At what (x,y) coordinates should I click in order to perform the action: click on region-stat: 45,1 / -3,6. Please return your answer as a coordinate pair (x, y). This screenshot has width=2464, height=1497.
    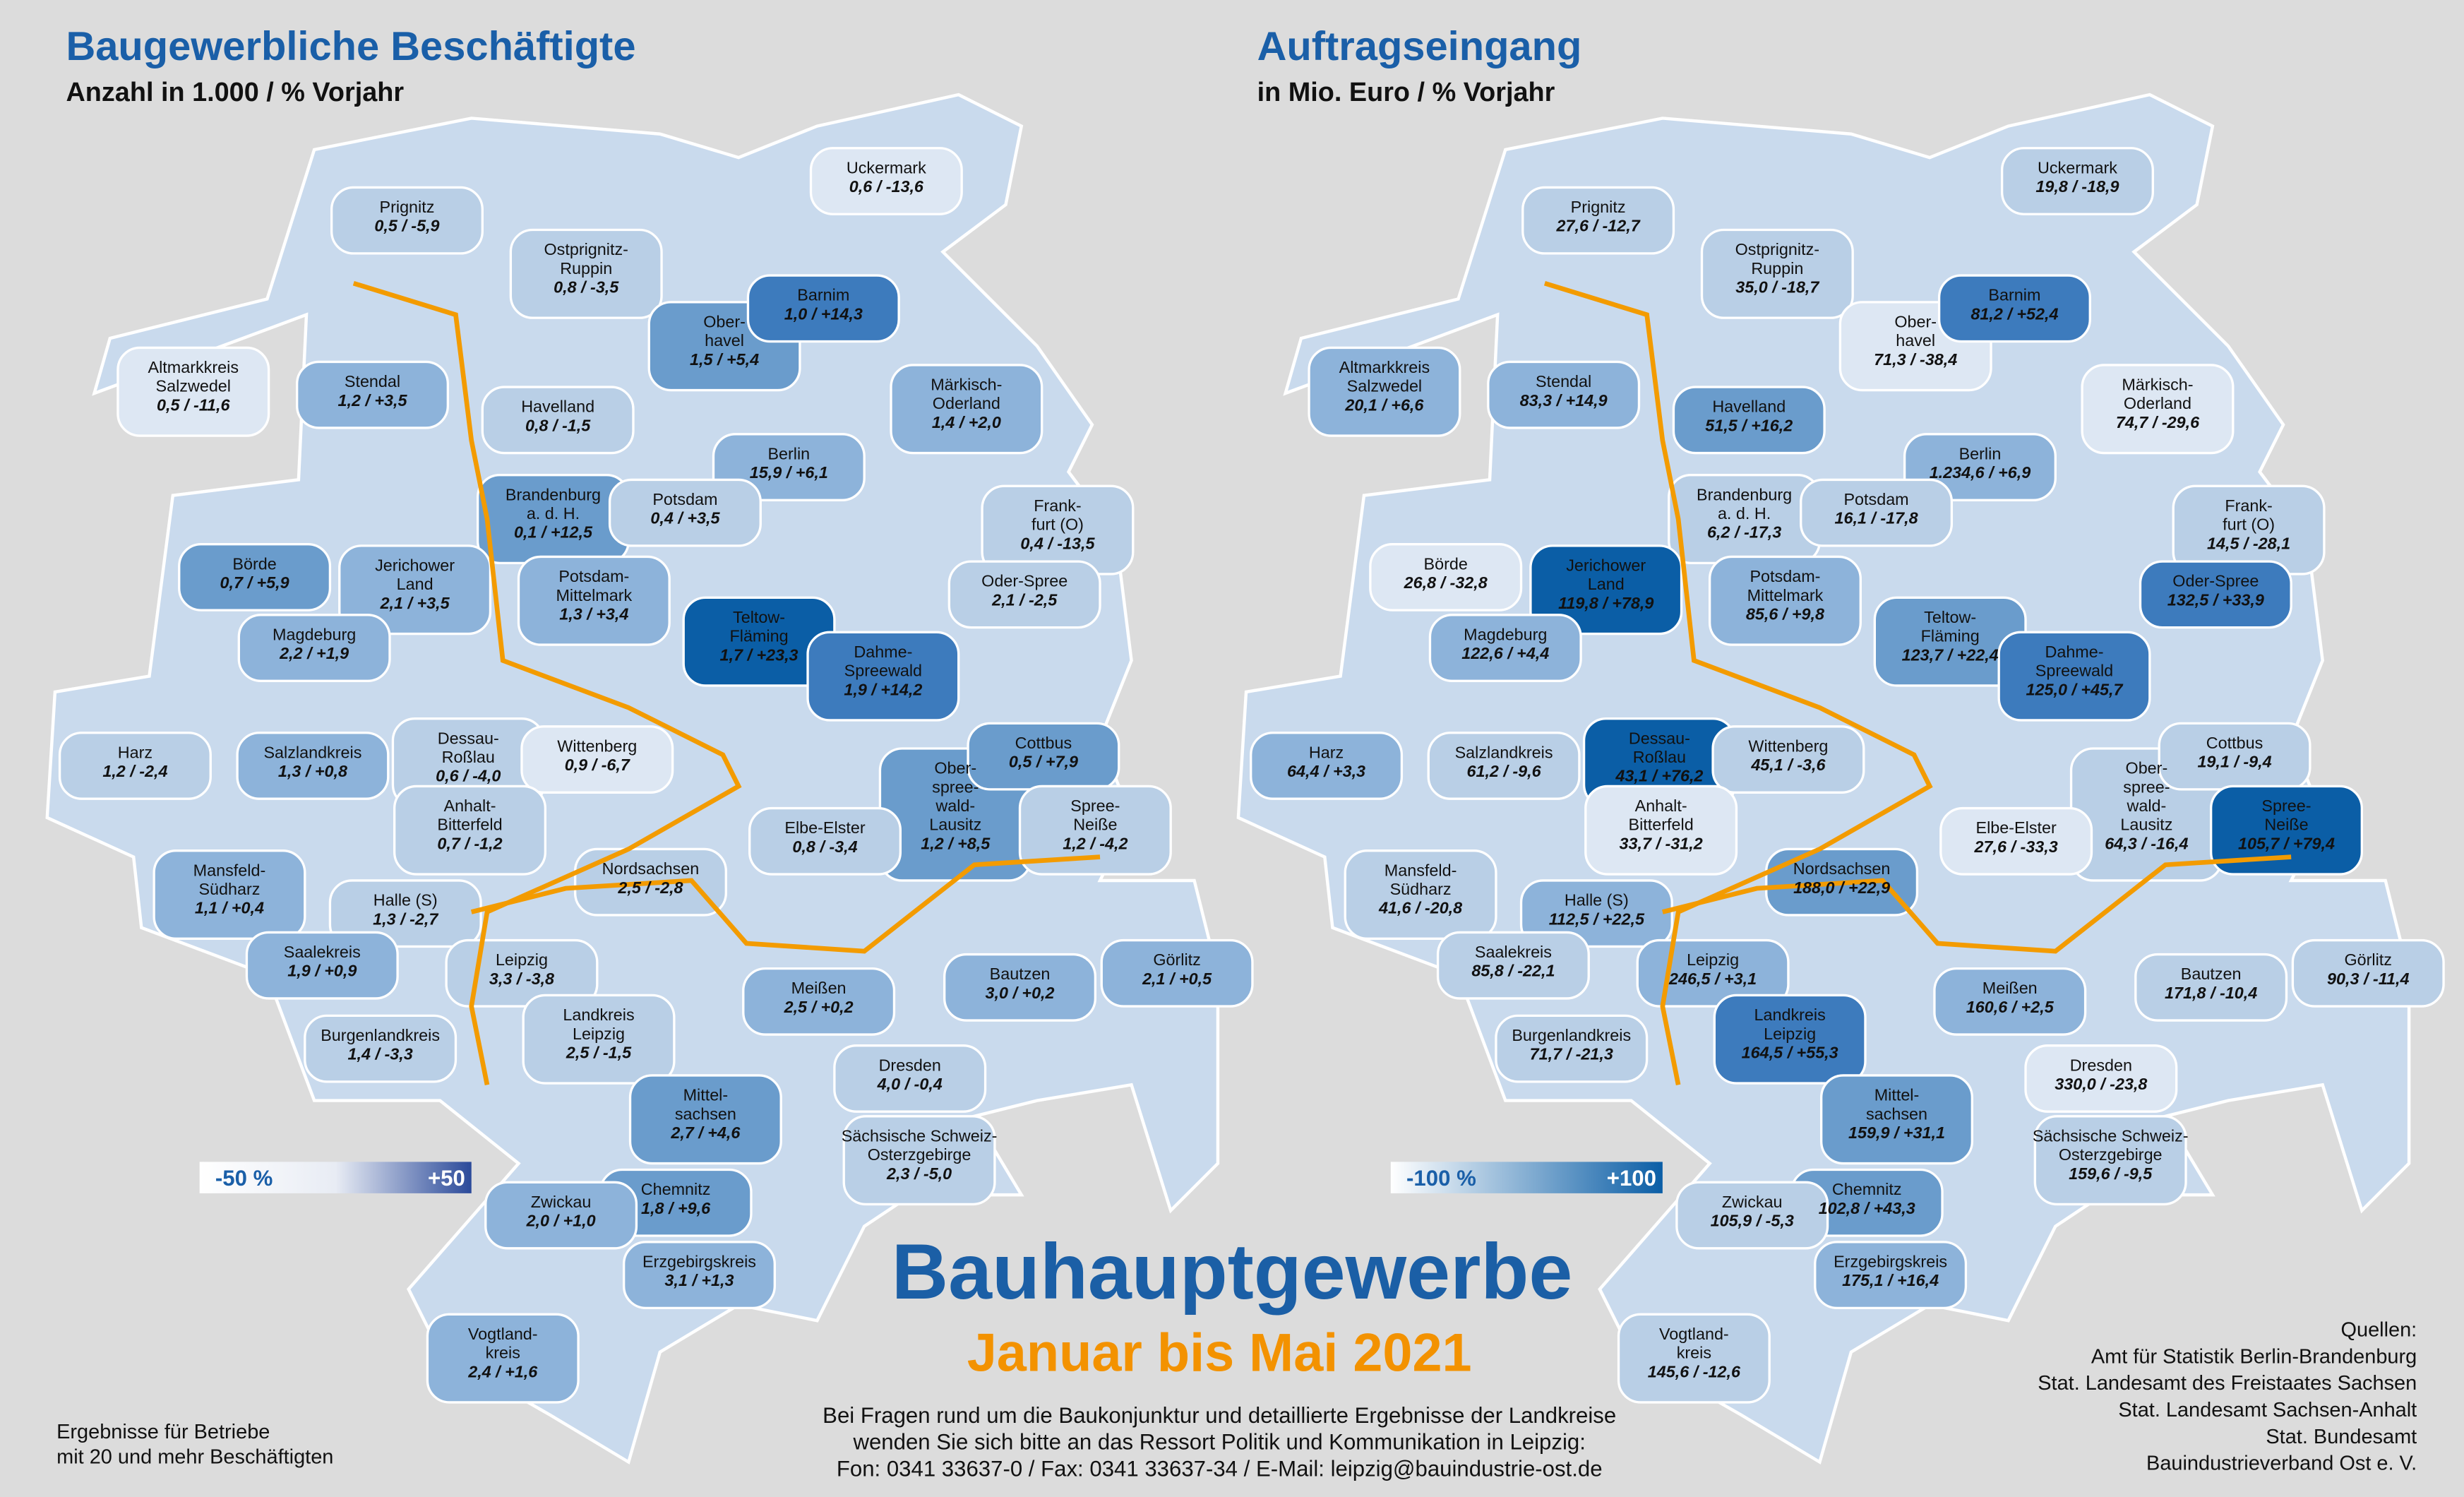
    Looking at the image, I should click on (1788, 765).